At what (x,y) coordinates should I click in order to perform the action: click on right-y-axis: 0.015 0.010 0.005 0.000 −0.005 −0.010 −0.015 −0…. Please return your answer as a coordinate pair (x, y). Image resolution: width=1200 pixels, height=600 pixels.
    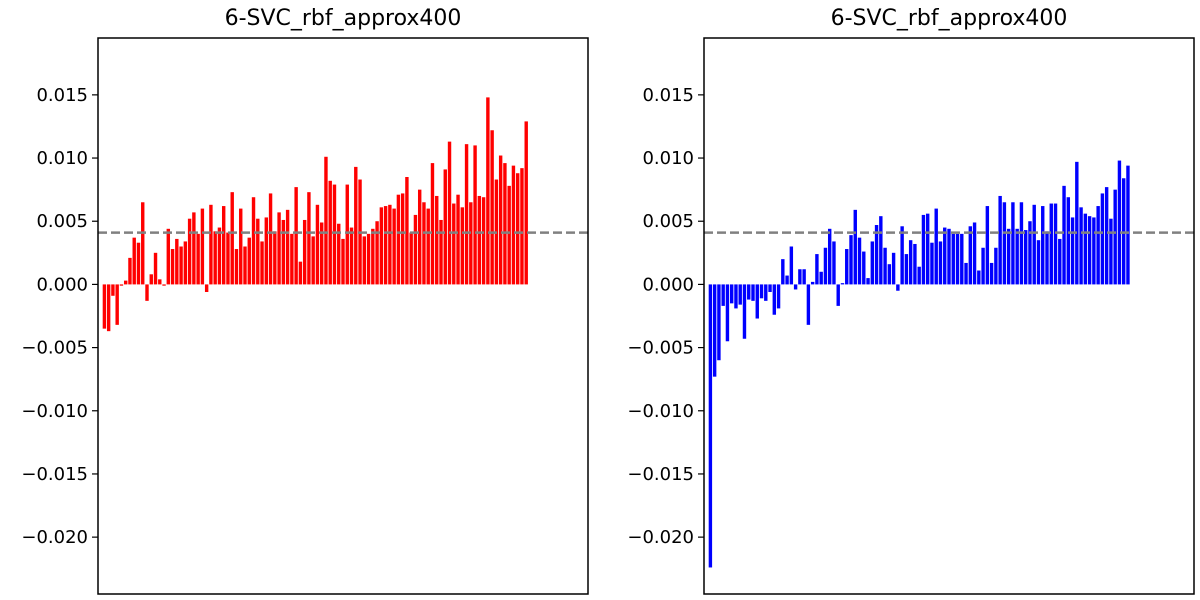
    Looking at the image, I should click on (665, 316).